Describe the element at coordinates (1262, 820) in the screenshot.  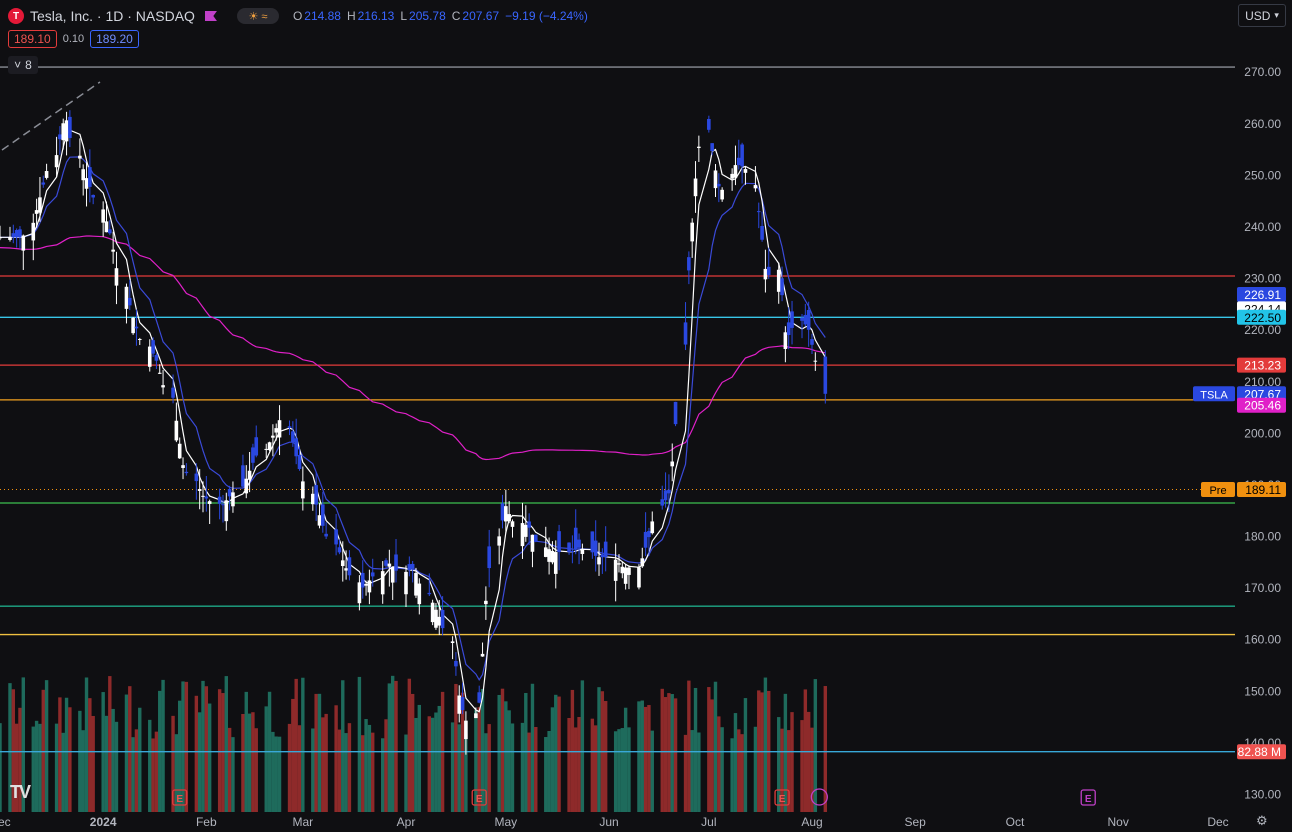
I see `gear-icon: ⚙` at that location.